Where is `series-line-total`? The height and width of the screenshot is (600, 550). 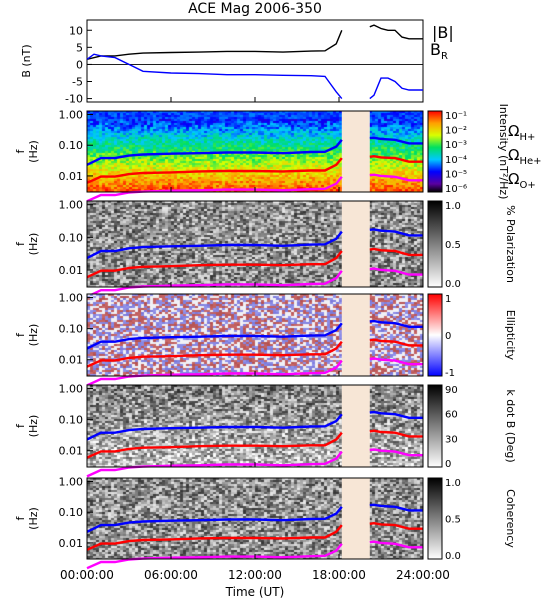 series-line-total is located at coordinates (254, 42).